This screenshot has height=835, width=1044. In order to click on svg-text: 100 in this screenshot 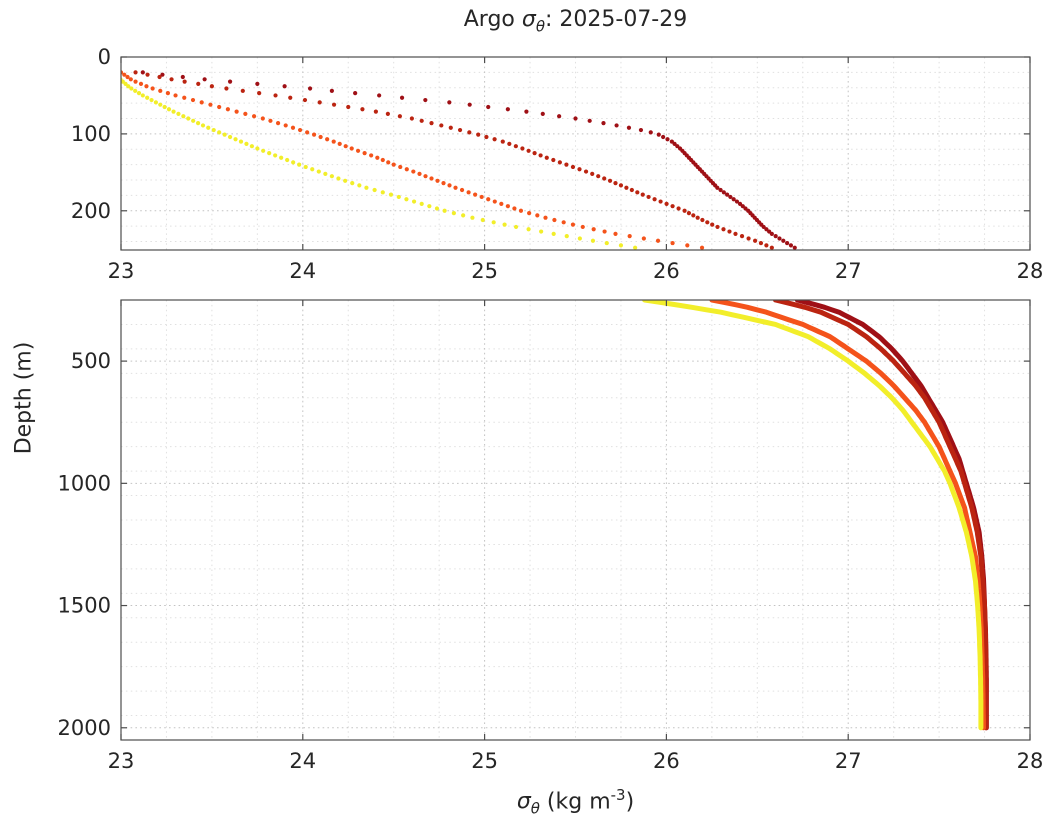, I will do `click(91, 134)`.